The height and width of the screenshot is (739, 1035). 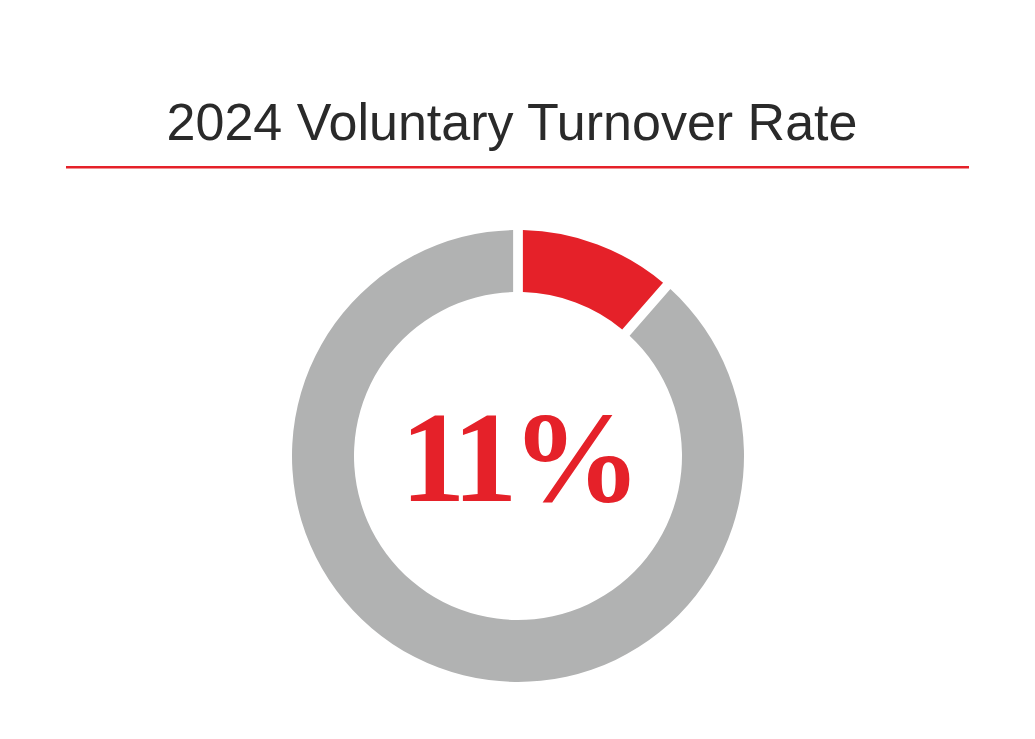 What do you see at coordinates (512, 122) in the screenshot?
I see `chart-title: 2024 Voluntary Turnover Rate` at bounding box center [512, 122].